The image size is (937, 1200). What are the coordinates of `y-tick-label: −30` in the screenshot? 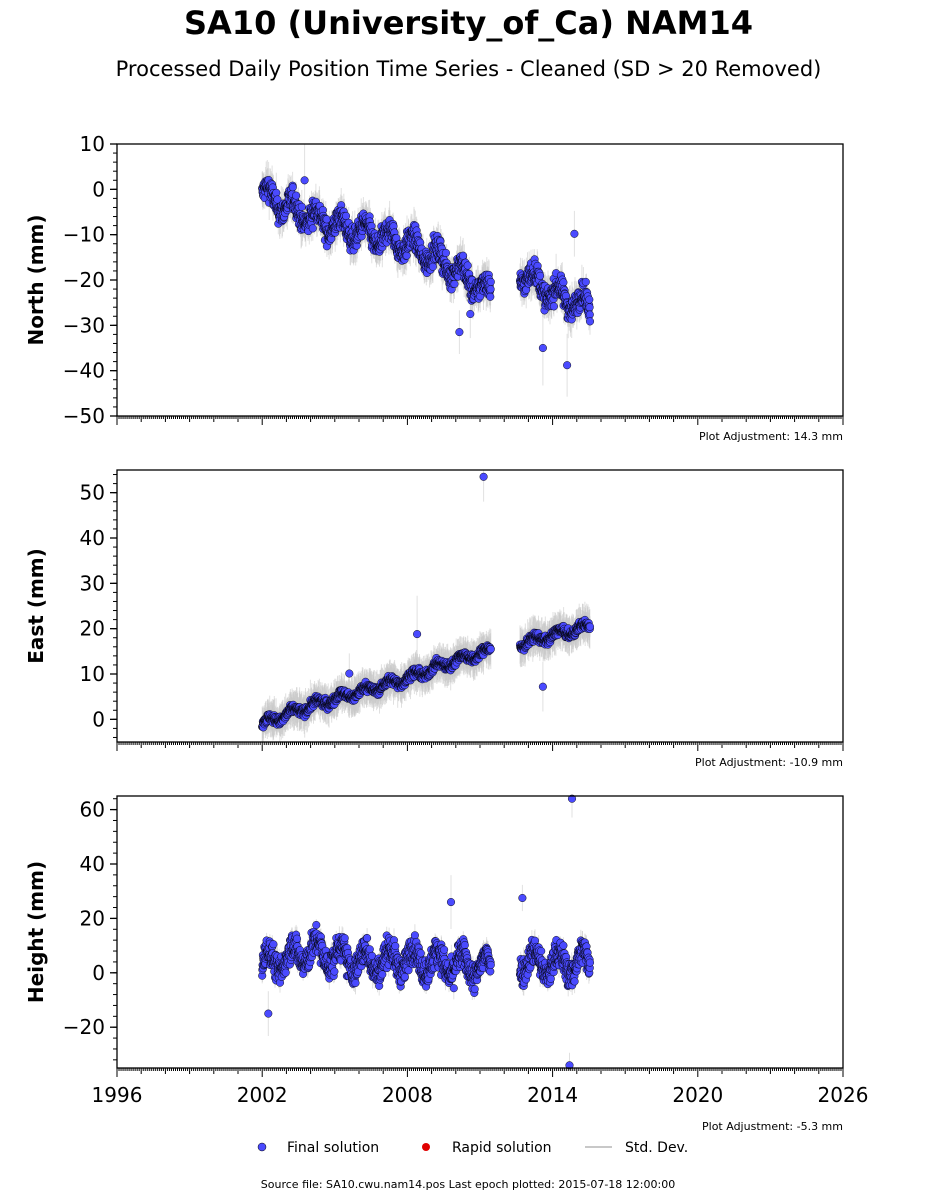 It's located at (84, 325).